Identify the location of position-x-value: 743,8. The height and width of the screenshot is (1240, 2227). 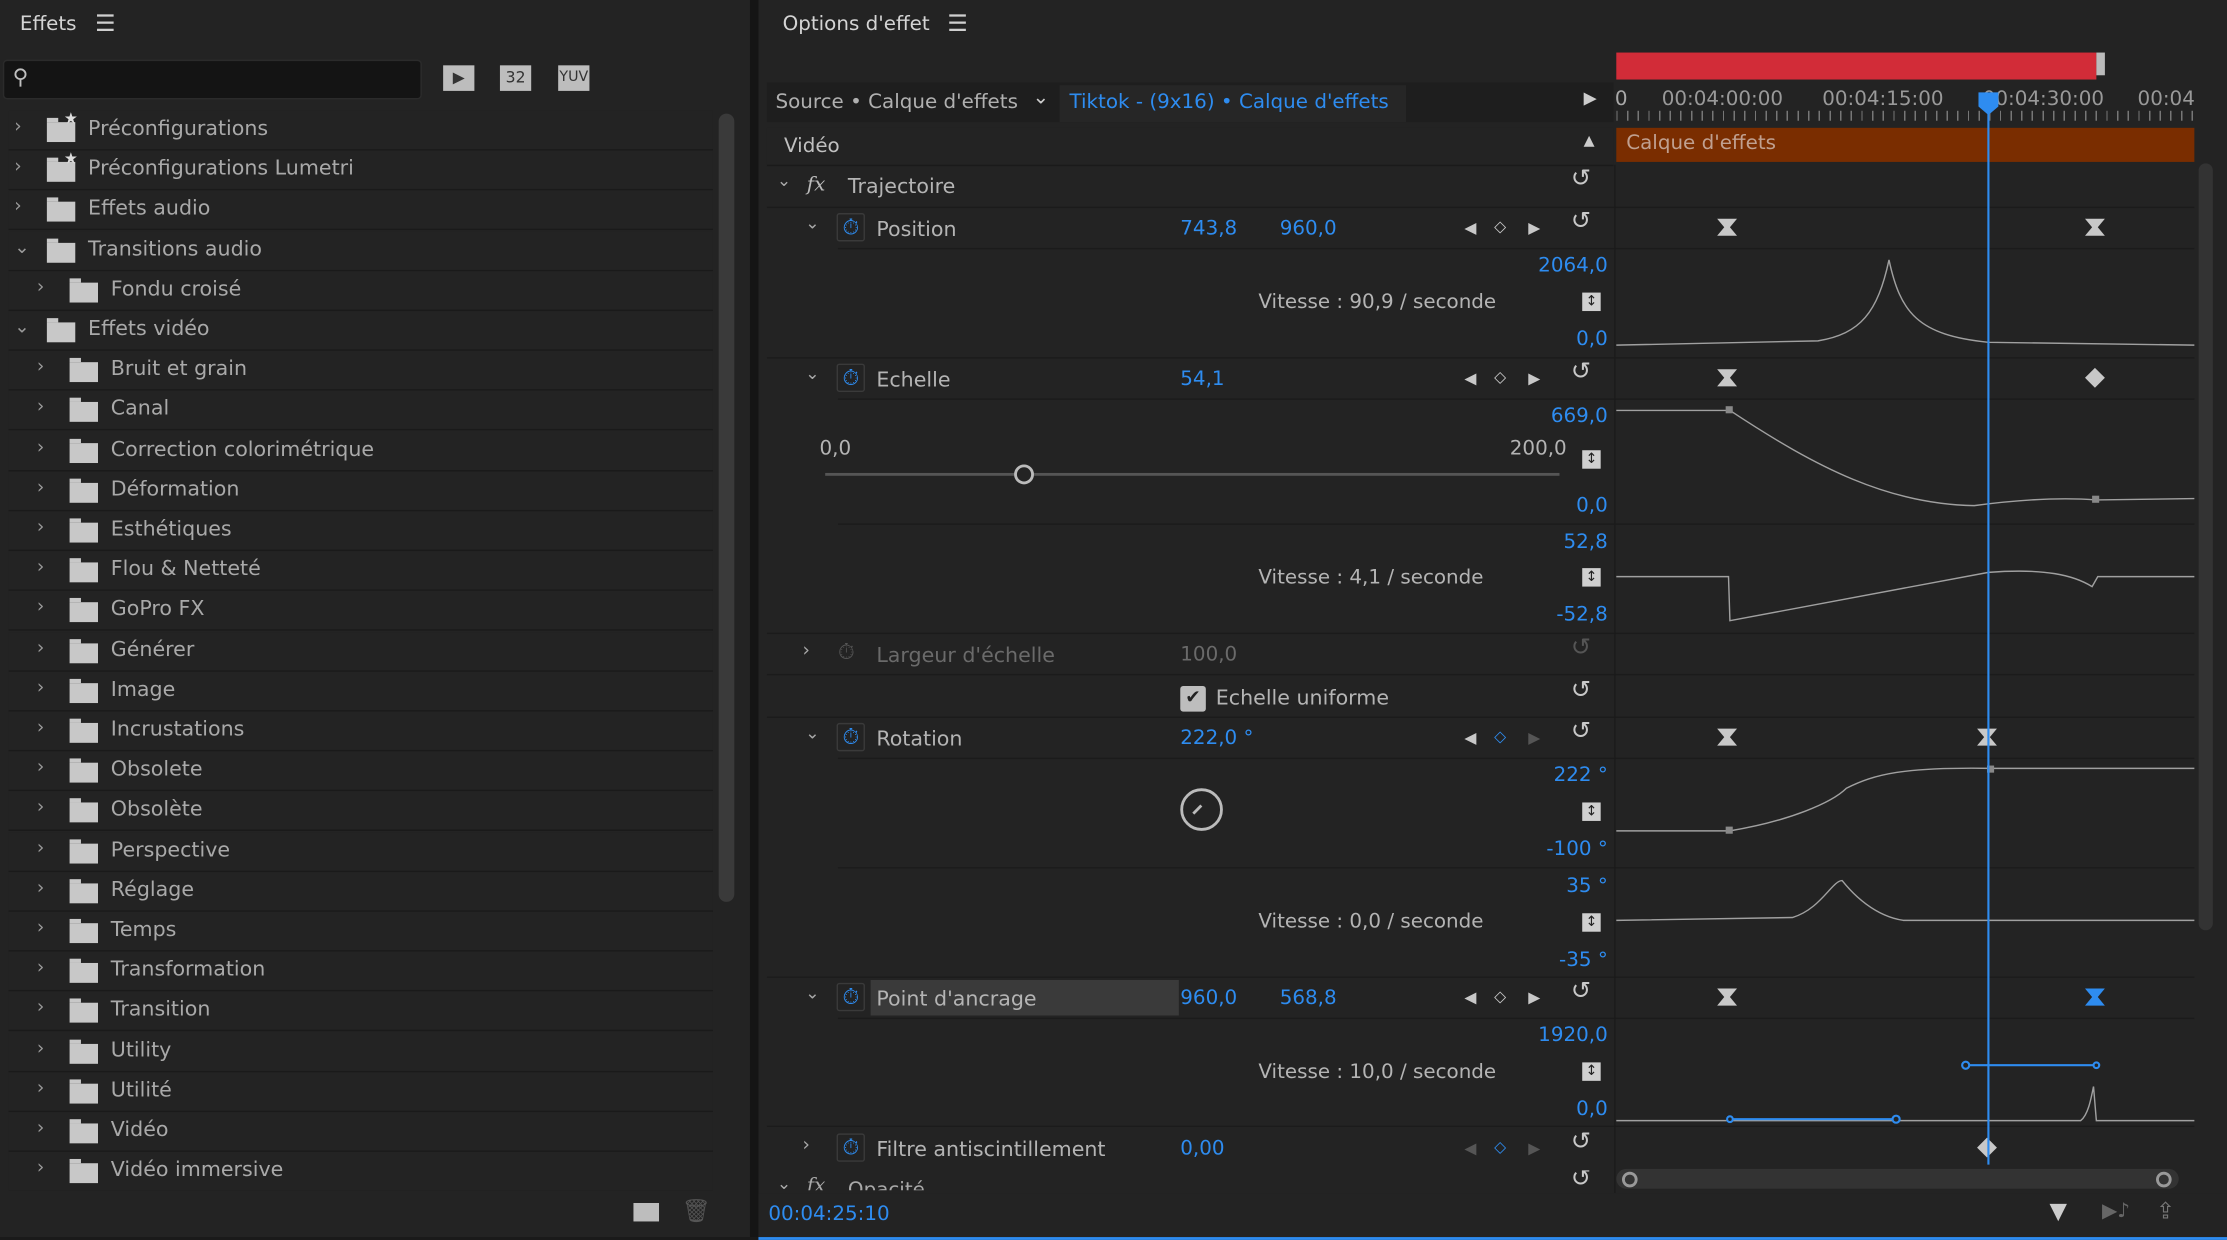
(1209, 229).